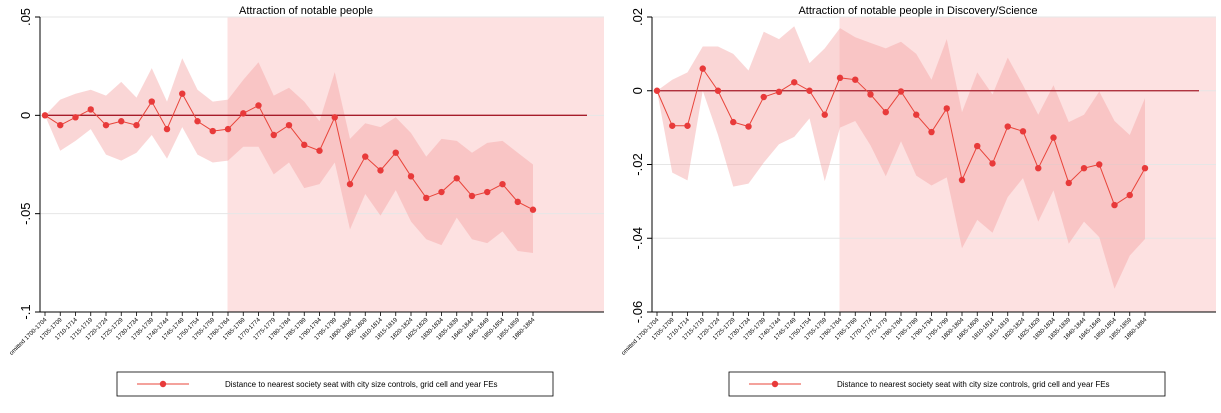 This screenshot has width=1221, height=413. What do you see at coordinates (306, 11) in the screenshot?
I see `chart-title: Attraction of notable people` at bounding box center [306, 11].